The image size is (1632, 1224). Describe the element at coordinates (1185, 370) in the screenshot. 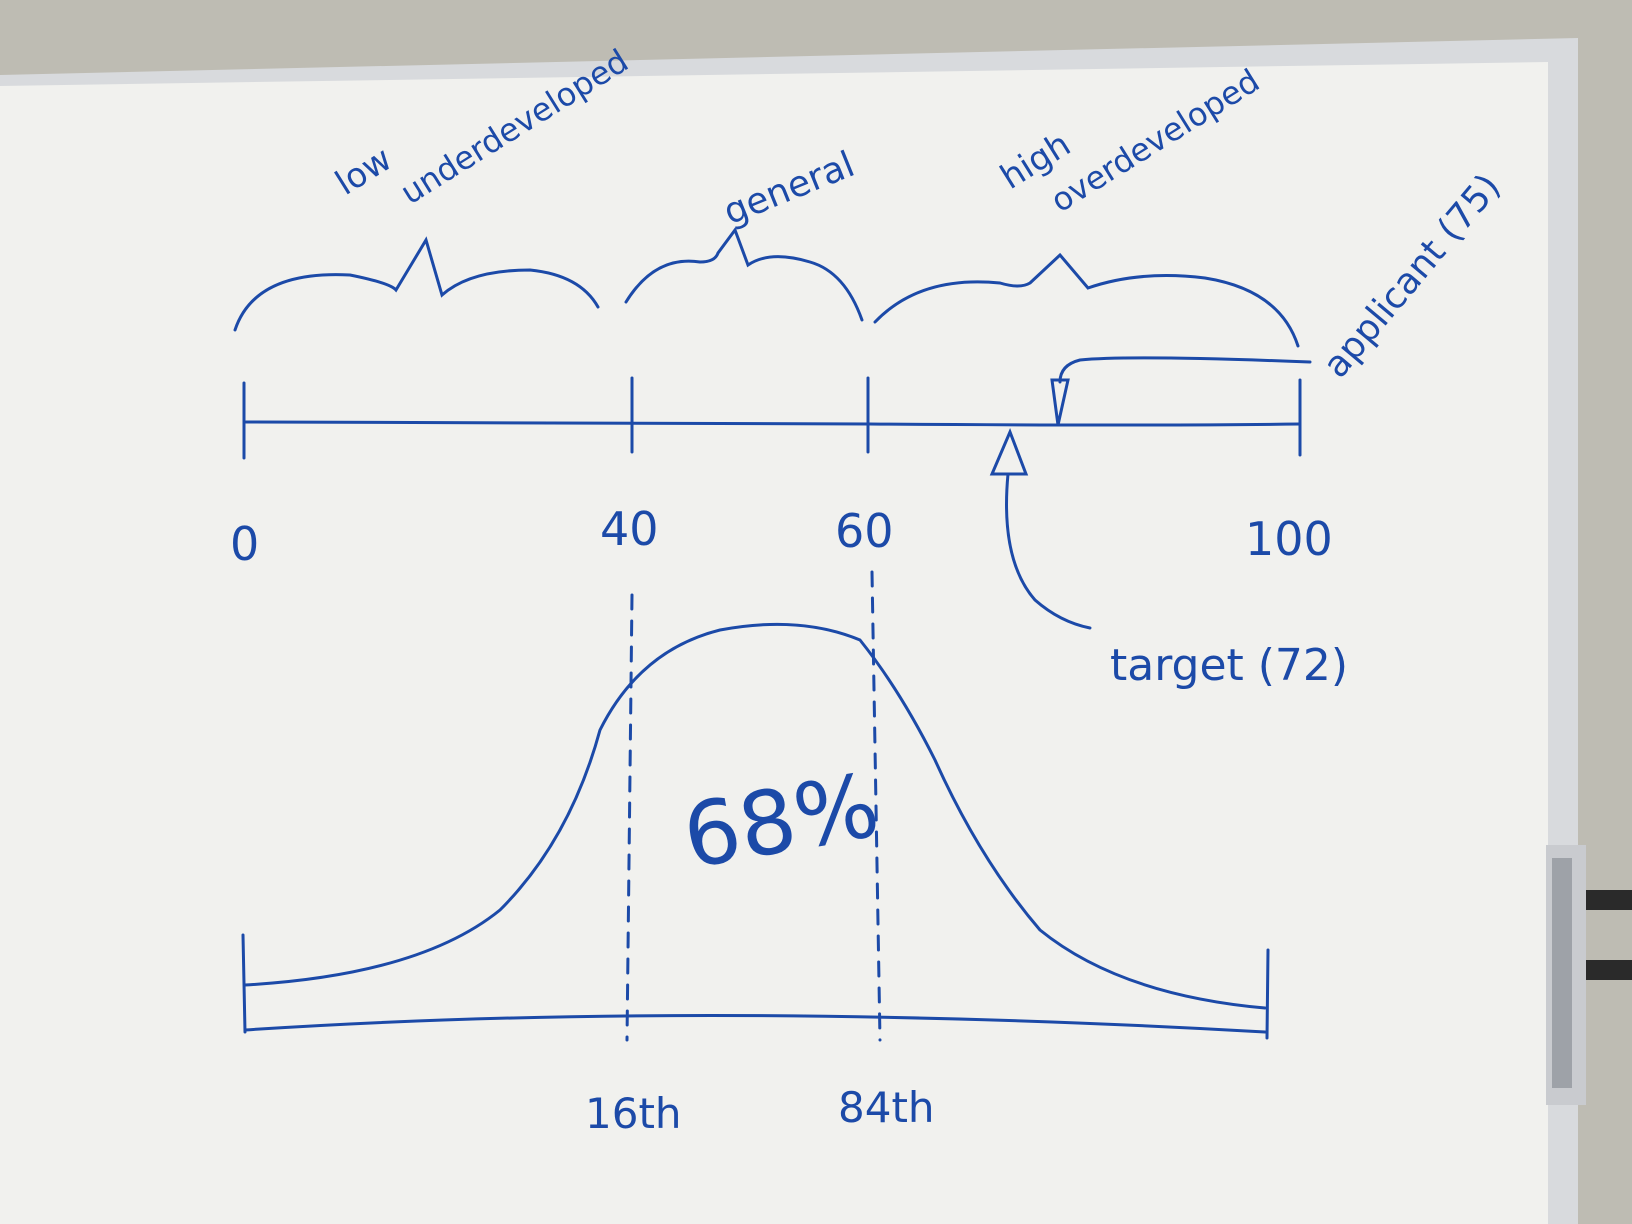

I see `applicant-arrow` at that location.